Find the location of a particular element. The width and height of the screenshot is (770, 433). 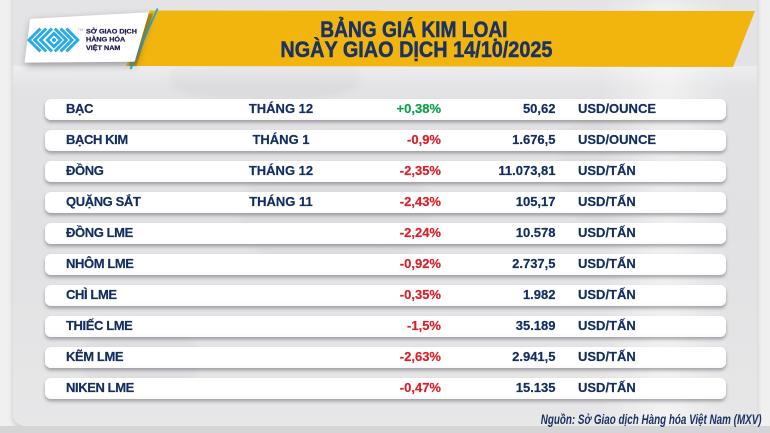

svg-text: TM is located at coordinates (81, 29).